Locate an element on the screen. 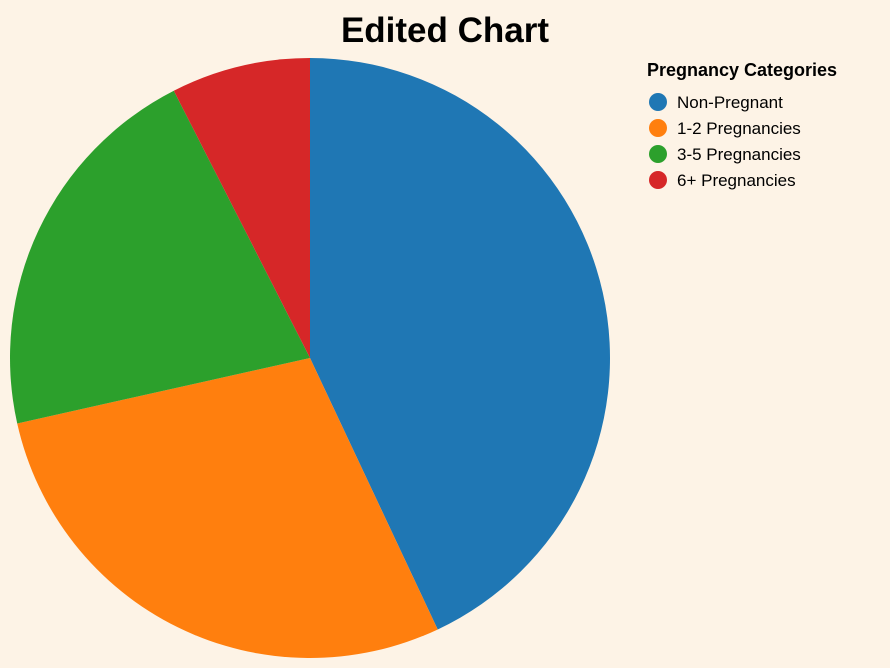 This screenshot has height=668, width=890. legend-title: Pregnancy Categories is located at coordinates (742, 70).